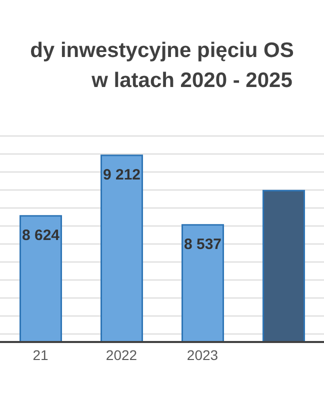 This screenshot has width=324, height=400. I want to click on data-label: 9 212, so click(121, 175).